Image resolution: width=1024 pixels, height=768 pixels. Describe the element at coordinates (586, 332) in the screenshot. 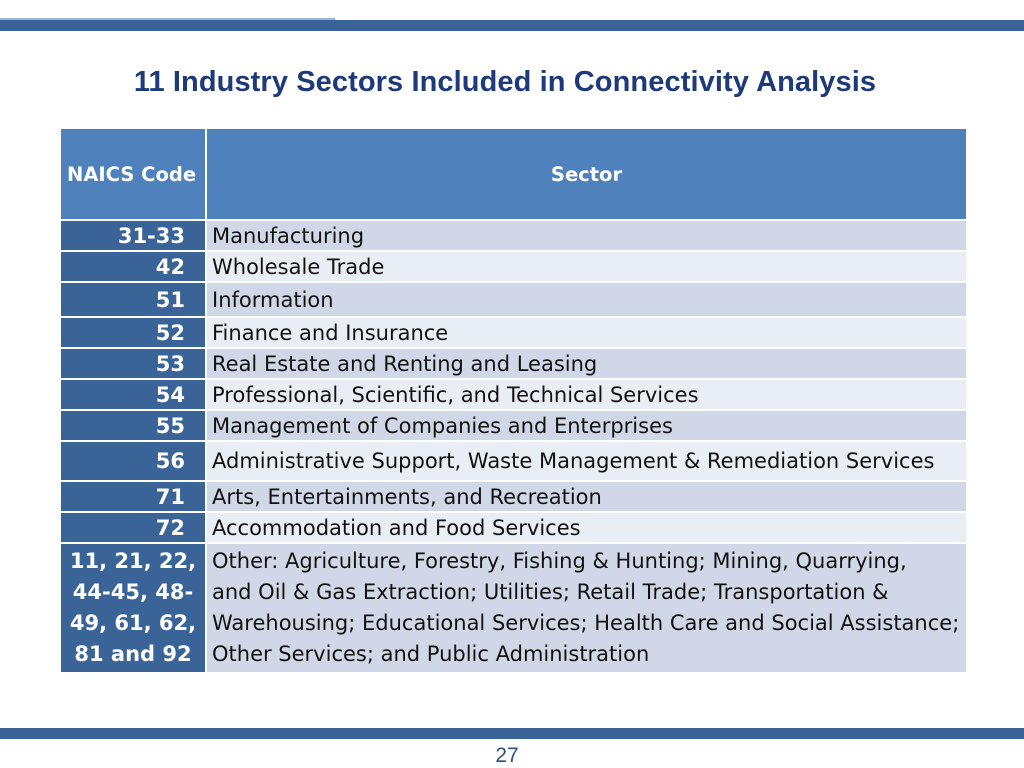

I see `sector-cell: Finance and Insurance` at that location.